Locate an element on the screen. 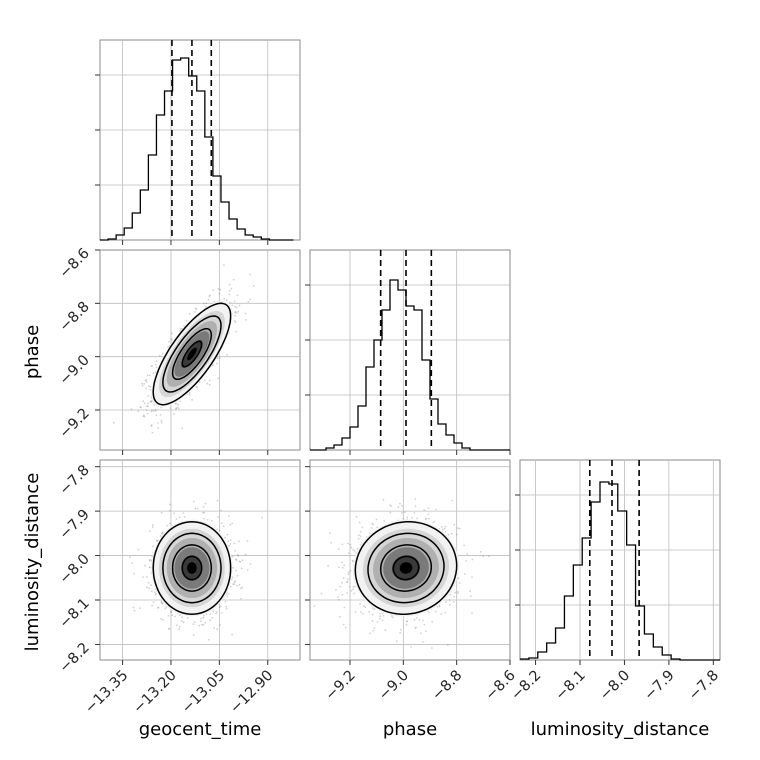 This screenshot has height=760, width=760. ytick-label-luminosity-distance-4: −7.8 is located at coordinates (75, 480).